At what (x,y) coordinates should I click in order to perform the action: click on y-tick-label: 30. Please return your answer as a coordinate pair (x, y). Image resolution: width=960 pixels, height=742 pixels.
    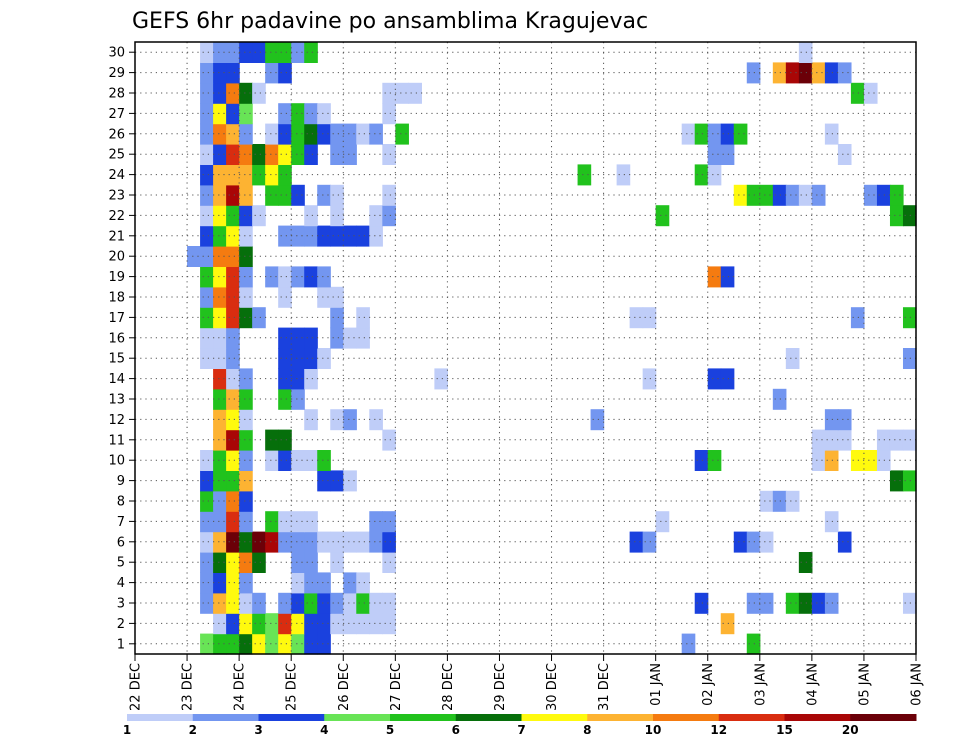
    Looking at the image, I should click on (116, 53).